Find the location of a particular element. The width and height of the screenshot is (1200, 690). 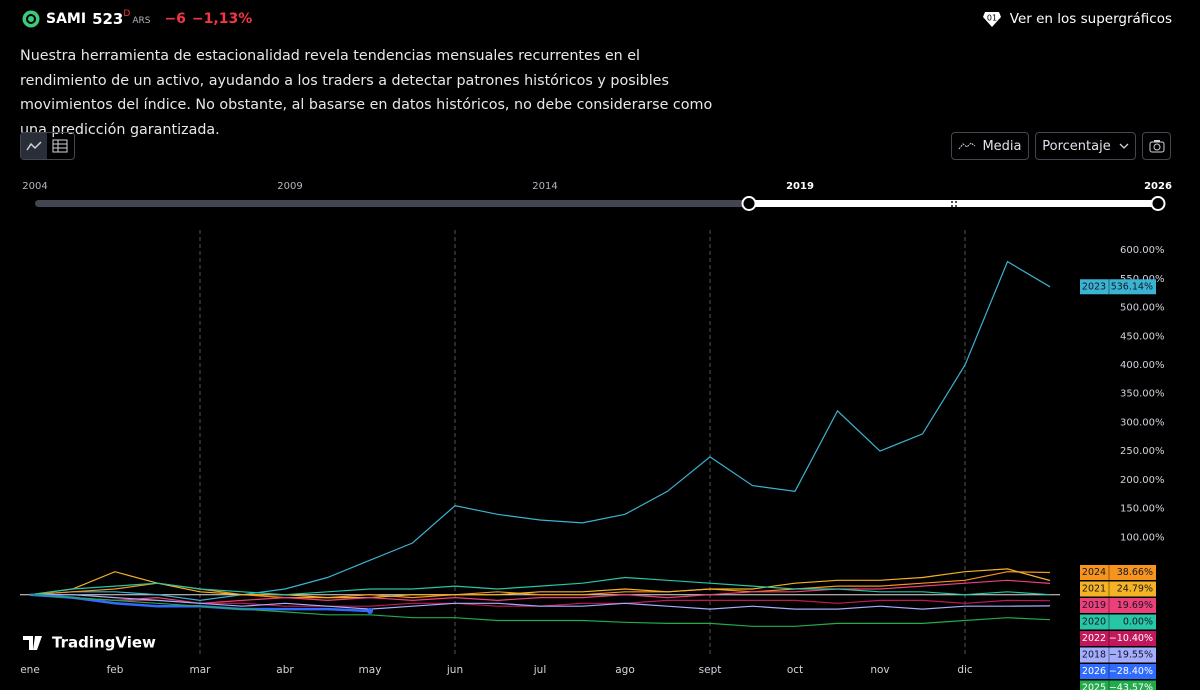

mode-dropdown: Porcentaje is located at coordinates (1085, 146).